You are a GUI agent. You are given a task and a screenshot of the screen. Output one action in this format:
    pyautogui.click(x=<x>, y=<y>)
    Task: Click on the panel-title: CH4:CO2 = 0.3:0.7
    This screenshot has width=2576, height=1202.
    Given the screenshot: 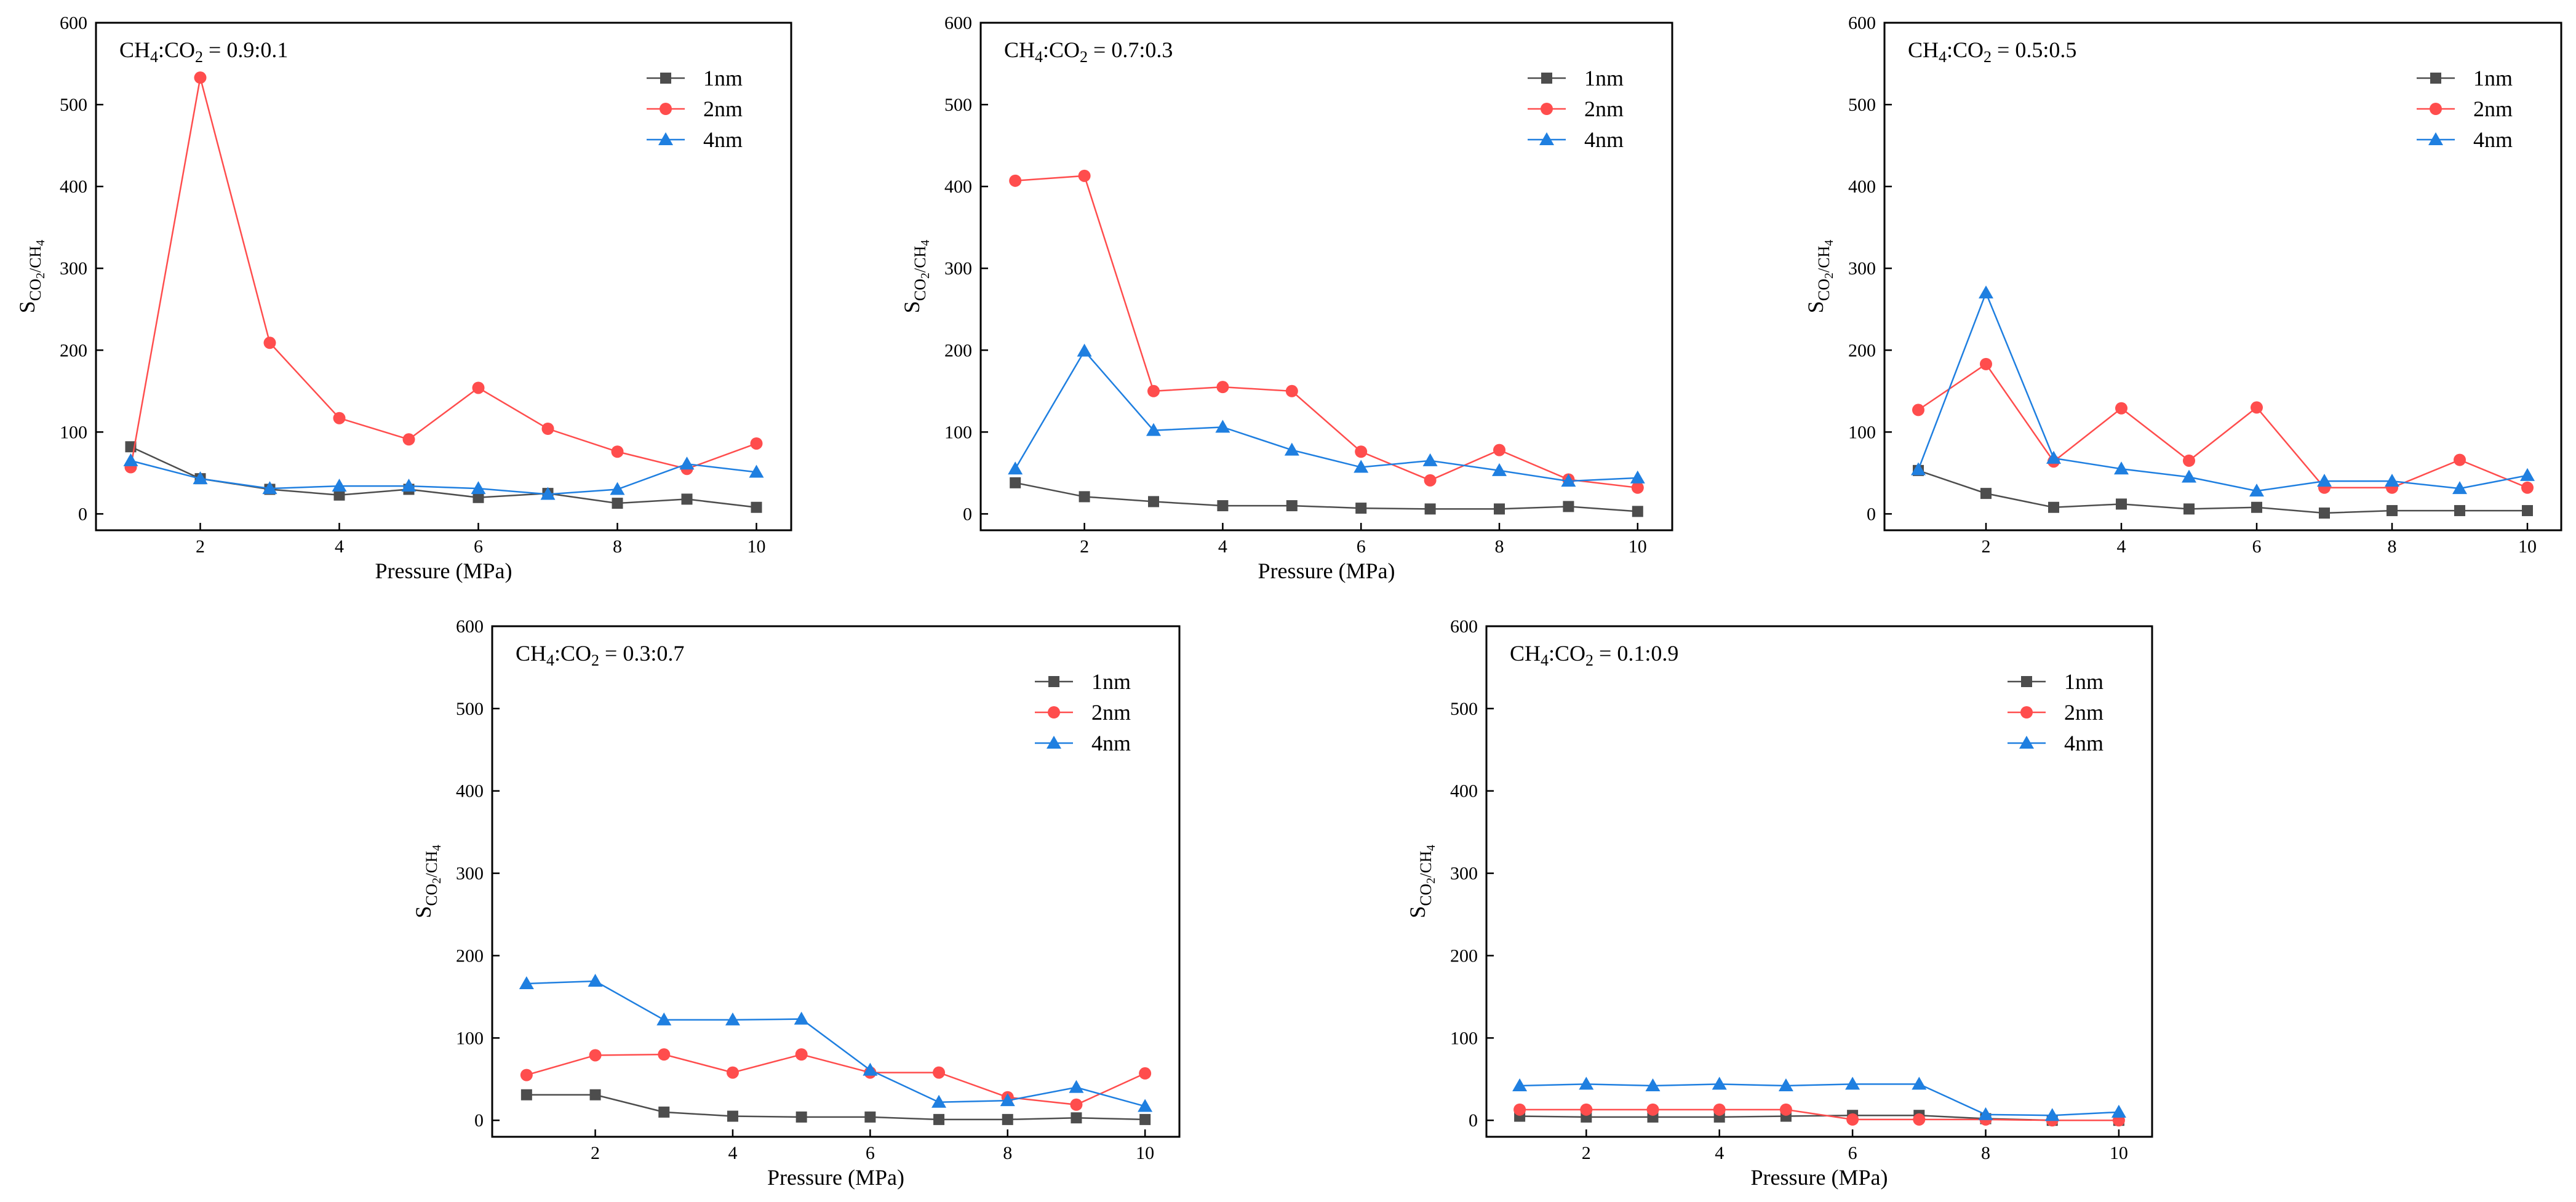 What is the action you would take?
    pyautogui.click(x=600, y=655)
    